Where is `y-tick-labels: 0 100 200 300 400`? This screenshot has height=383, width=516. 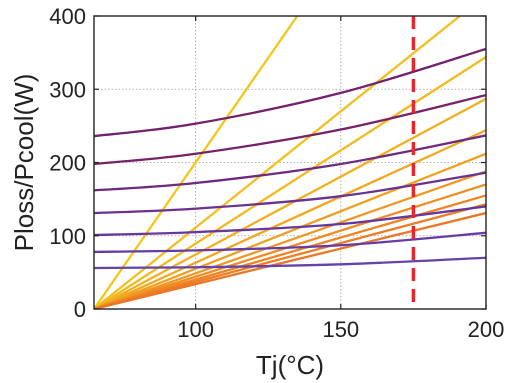
y-tick-labels: 0 100 200 300 400 is located at coordinates (67, 163).